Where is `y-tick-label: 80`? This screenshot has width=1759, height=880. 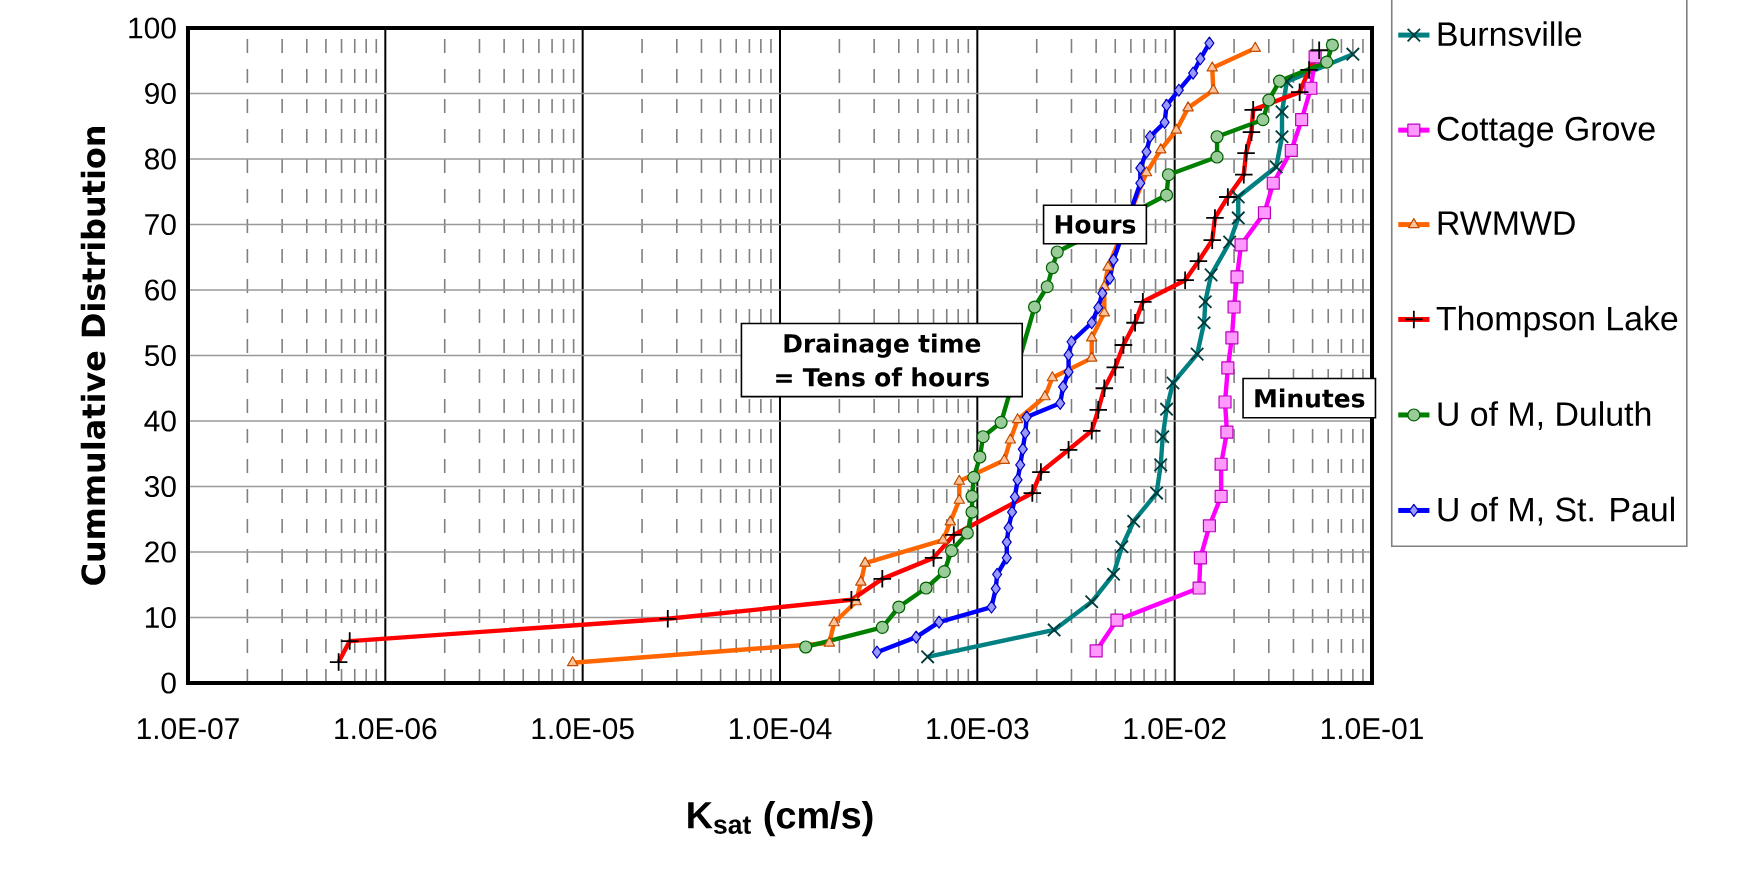
y-tick-label: 80 is located at coordinates (160, 159).